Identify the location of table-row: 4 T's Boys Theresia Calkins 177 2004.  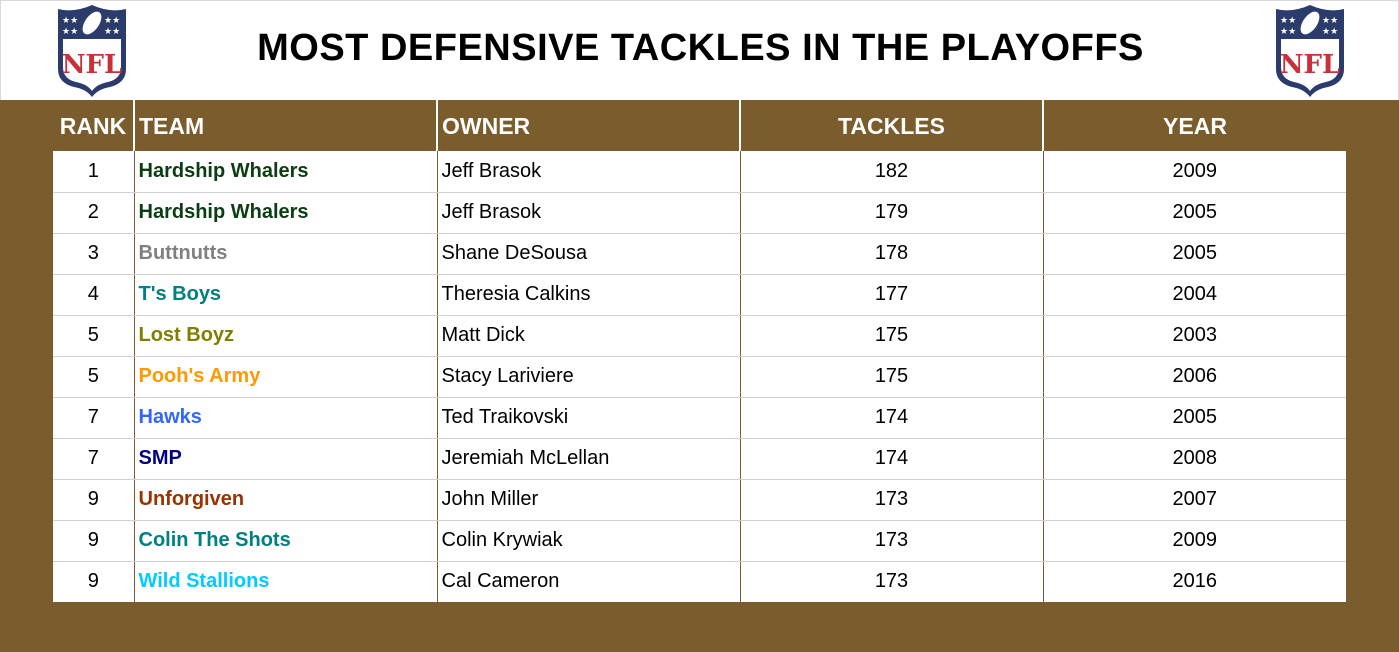
(699, 295).